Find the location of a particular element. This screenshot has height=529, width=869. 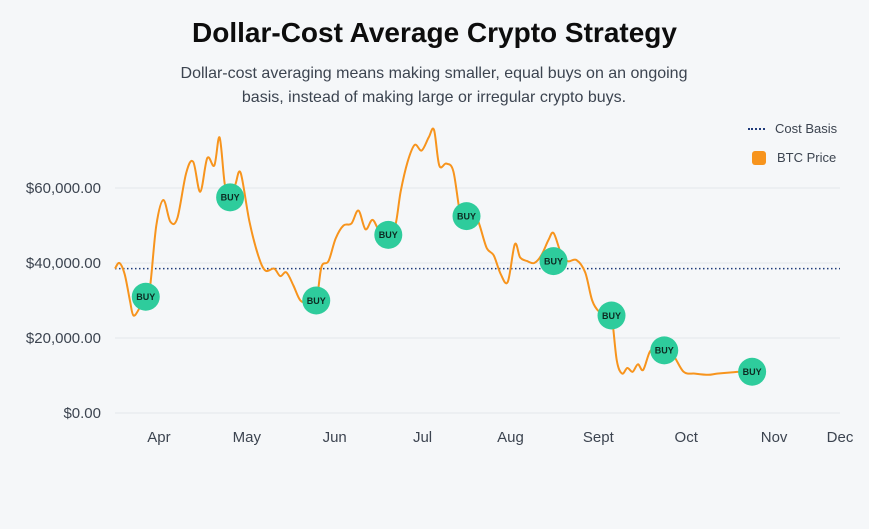

y-tick-label: $40,000.00 is located at coordinates (63, 263).